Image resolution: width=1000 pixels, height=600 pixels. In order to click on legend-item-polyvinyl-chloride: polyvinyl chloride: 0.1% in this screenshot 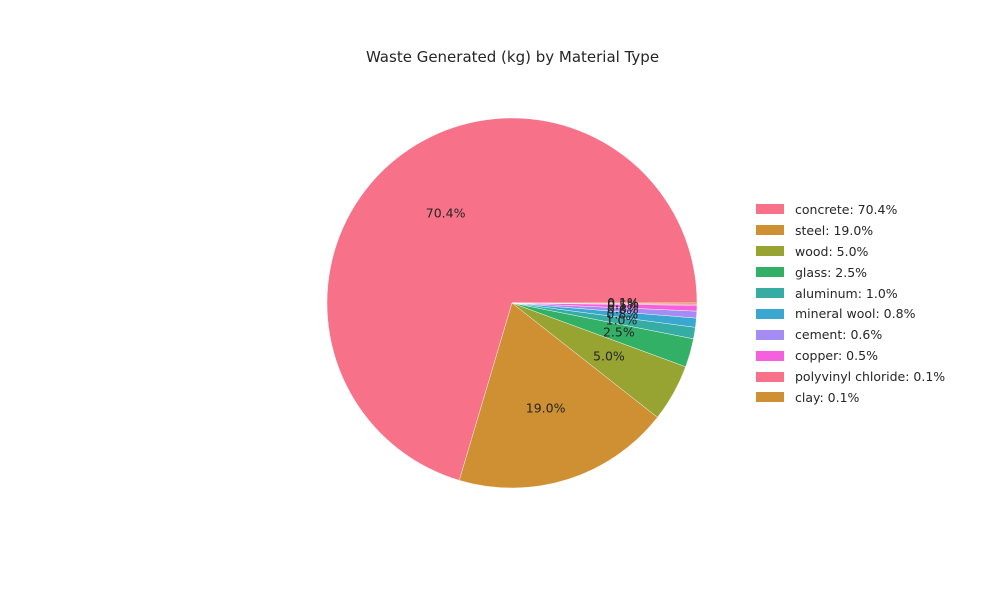, I will do `click(850, 376)`.